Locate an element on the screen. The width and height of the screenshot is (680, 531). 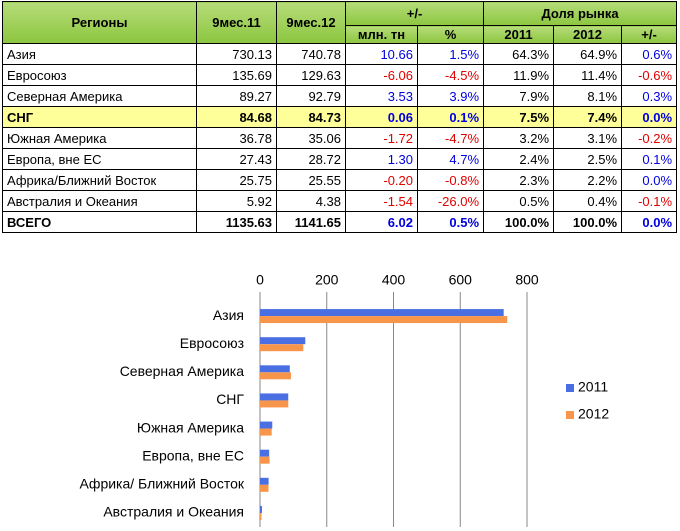
table-cell: Южная Америка is located at coordinates (99, 138).